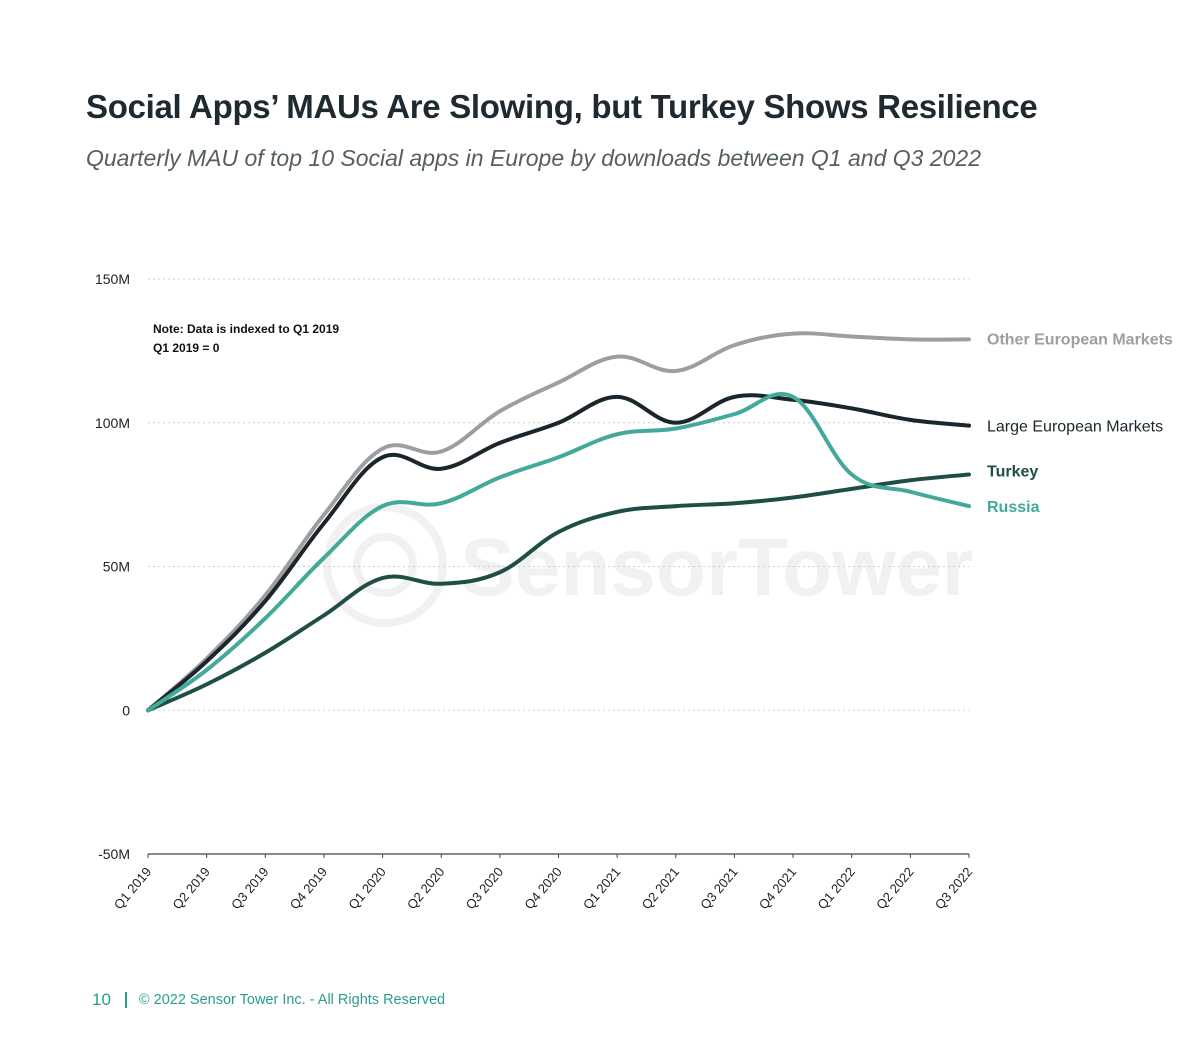 This screenshot has height=1049, width=1200. I want to click on series-label-large-european-markets: Large European Markets, so click(1075, 427).